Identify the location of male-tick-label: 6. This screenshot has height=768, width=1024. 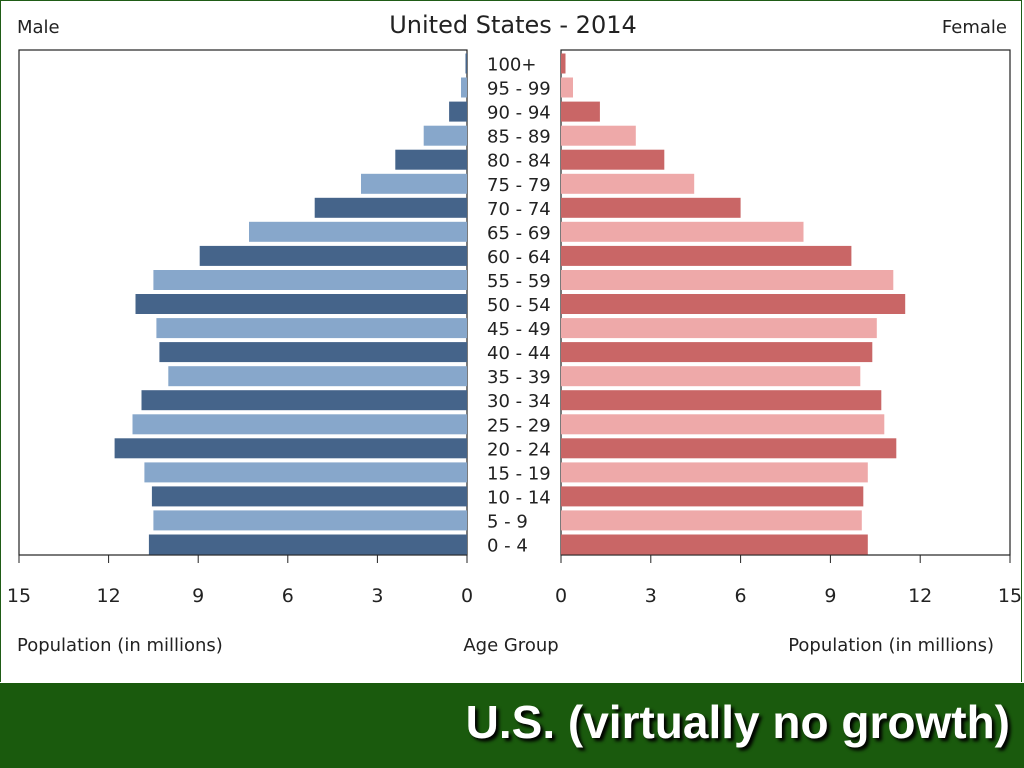
(288, 596).